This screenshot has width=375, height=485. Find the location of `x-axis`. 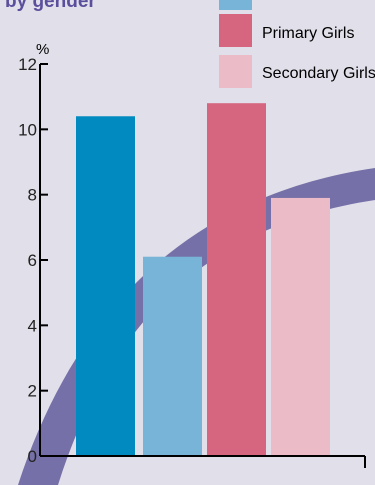

x-axis is located at coordinates (203, 461).